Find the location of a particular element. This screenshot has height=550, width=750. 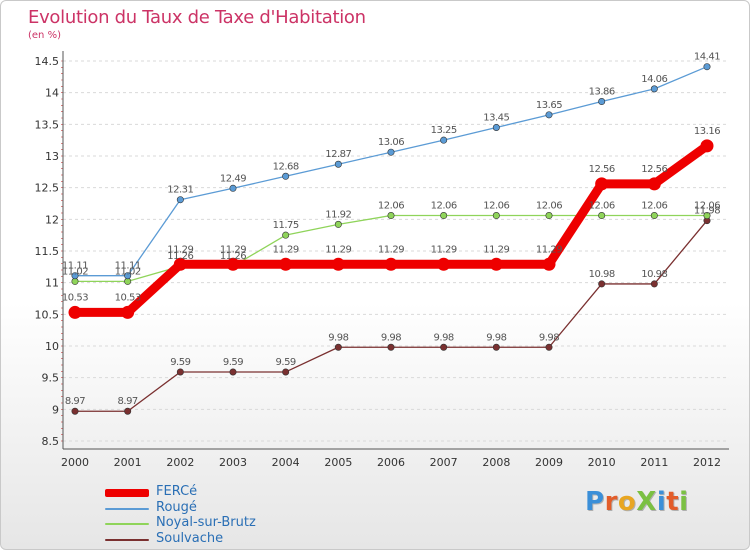

x-tick-label: 2005 is located at coordinates (338, 462).